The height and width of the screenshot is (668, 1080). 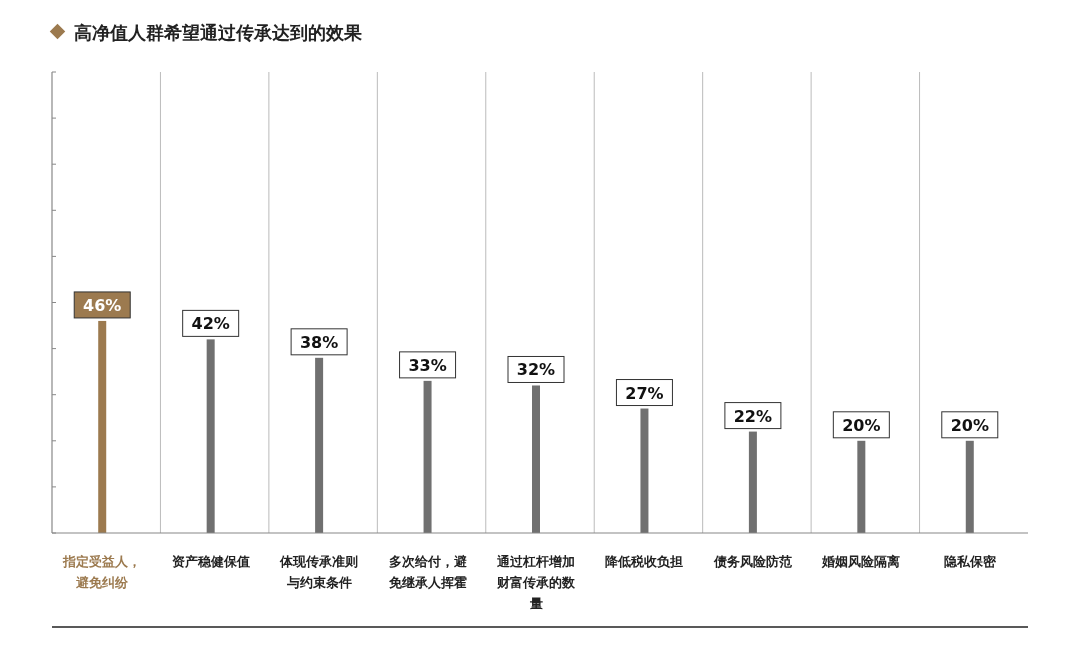 What do you see at coordinates (536, 582) in the screenshot?
I see `x-tick-label: 通过杠杆增加财富传承的数量` at bounding box center [536, 582].